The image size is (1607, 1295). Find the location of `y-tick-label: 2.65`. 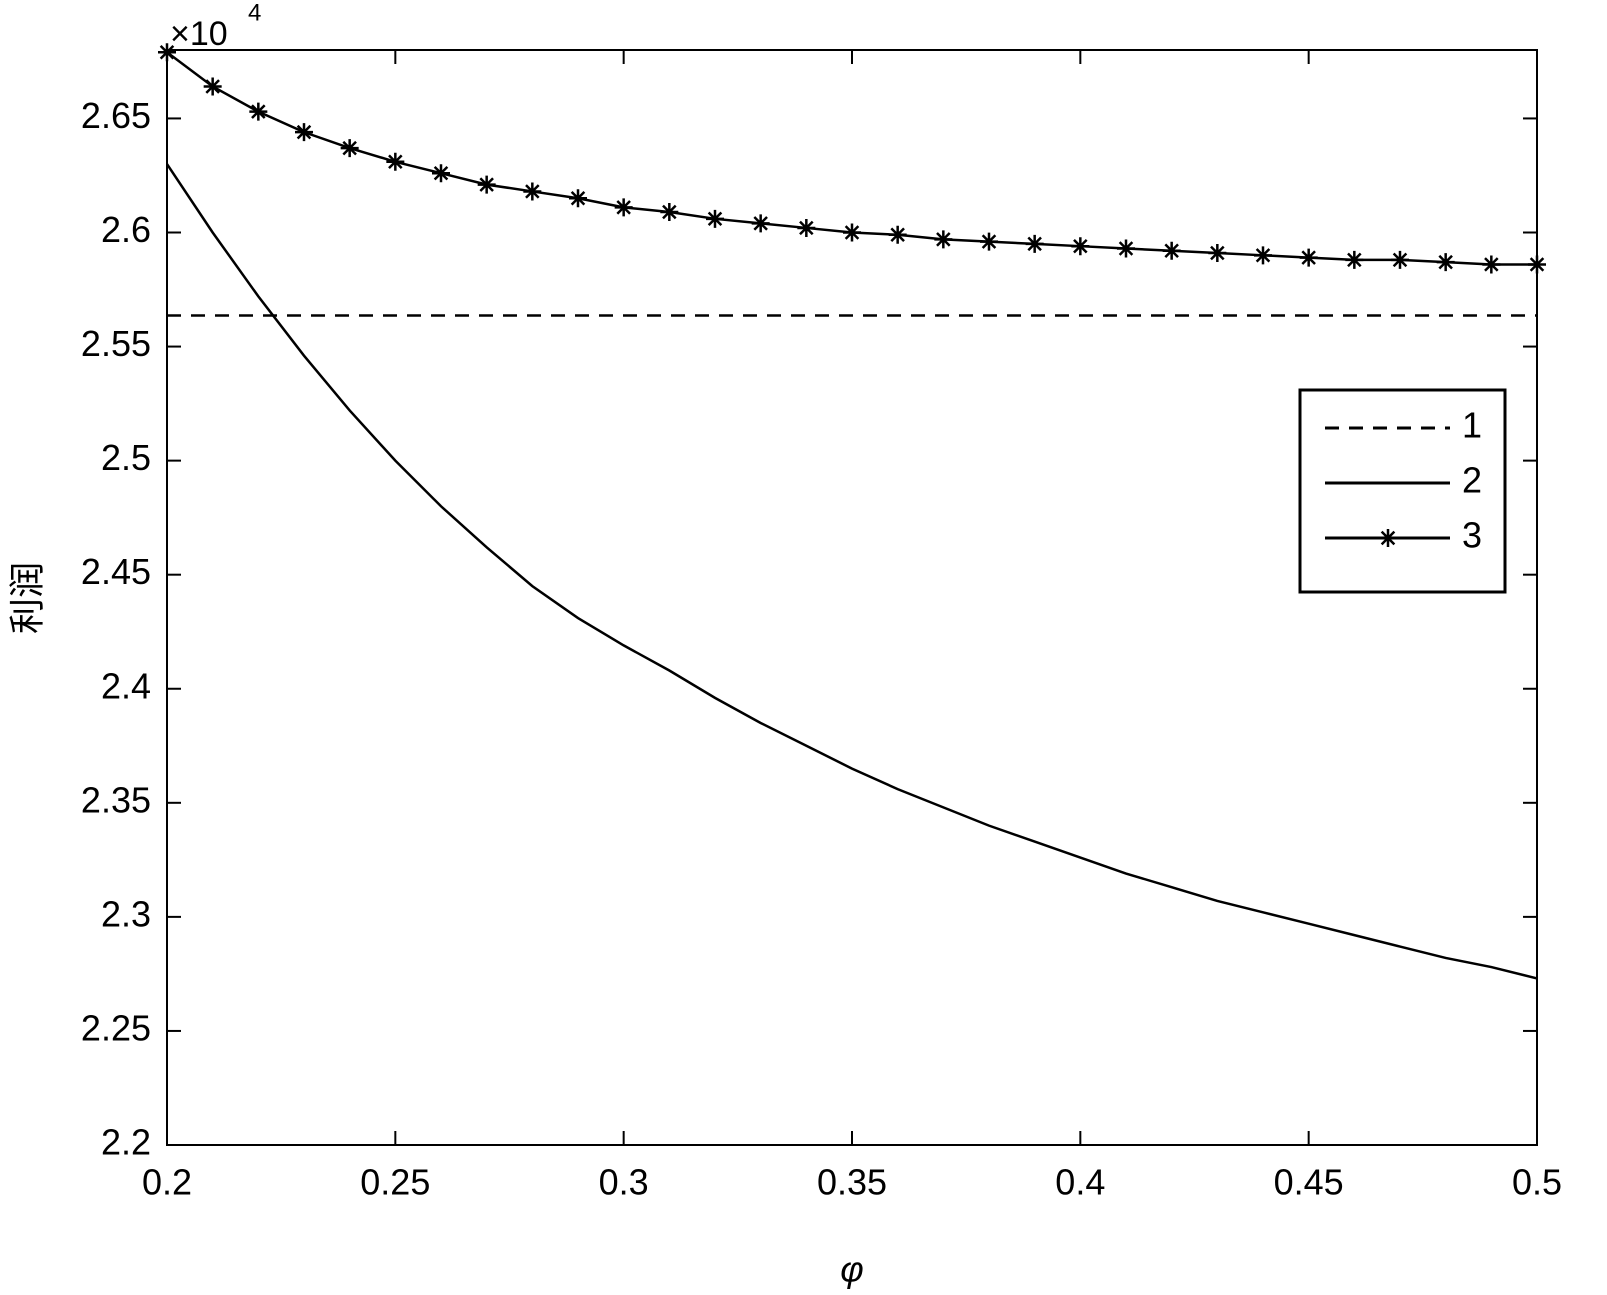

y-tick-label: 2.65 is located at coordinates (116, 115).